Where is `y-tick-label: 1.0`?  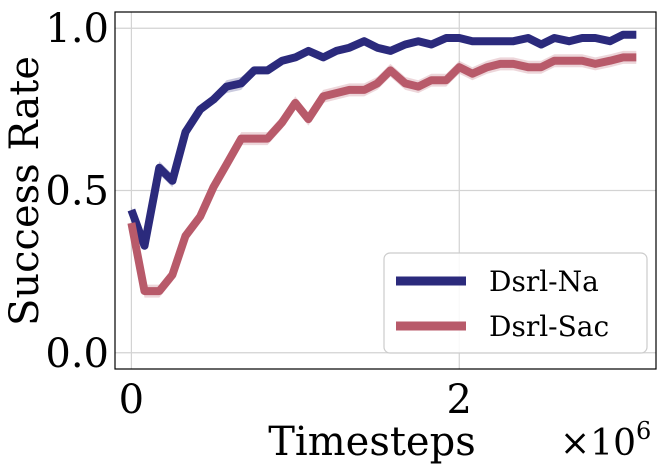 y-tick-label: 1.0 is located at coordinates (77, 29).